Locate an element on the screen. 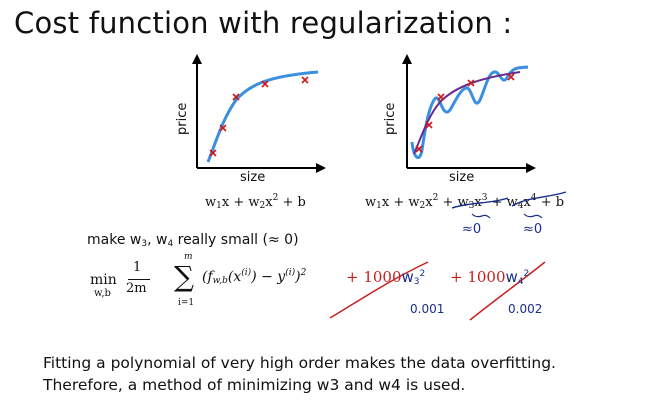 This screenshot has height=405, width=648. right-x-arrow is located at coordinates (531, 168).